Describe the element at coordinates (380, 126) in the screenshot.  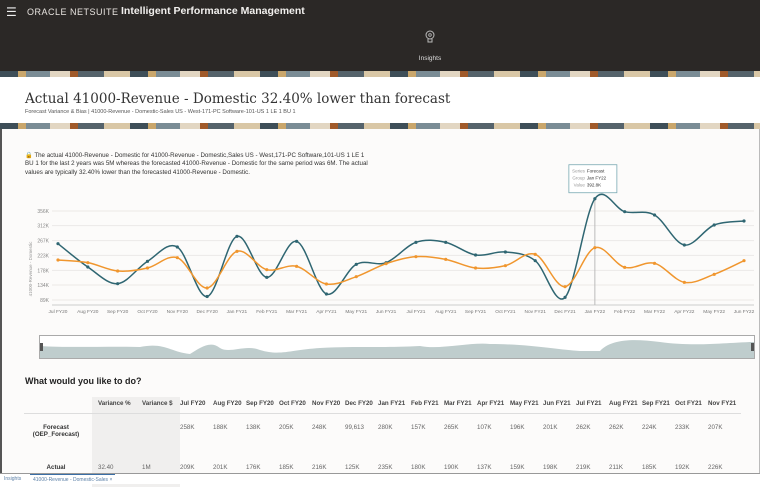
I see `decorative-banner` at that location.